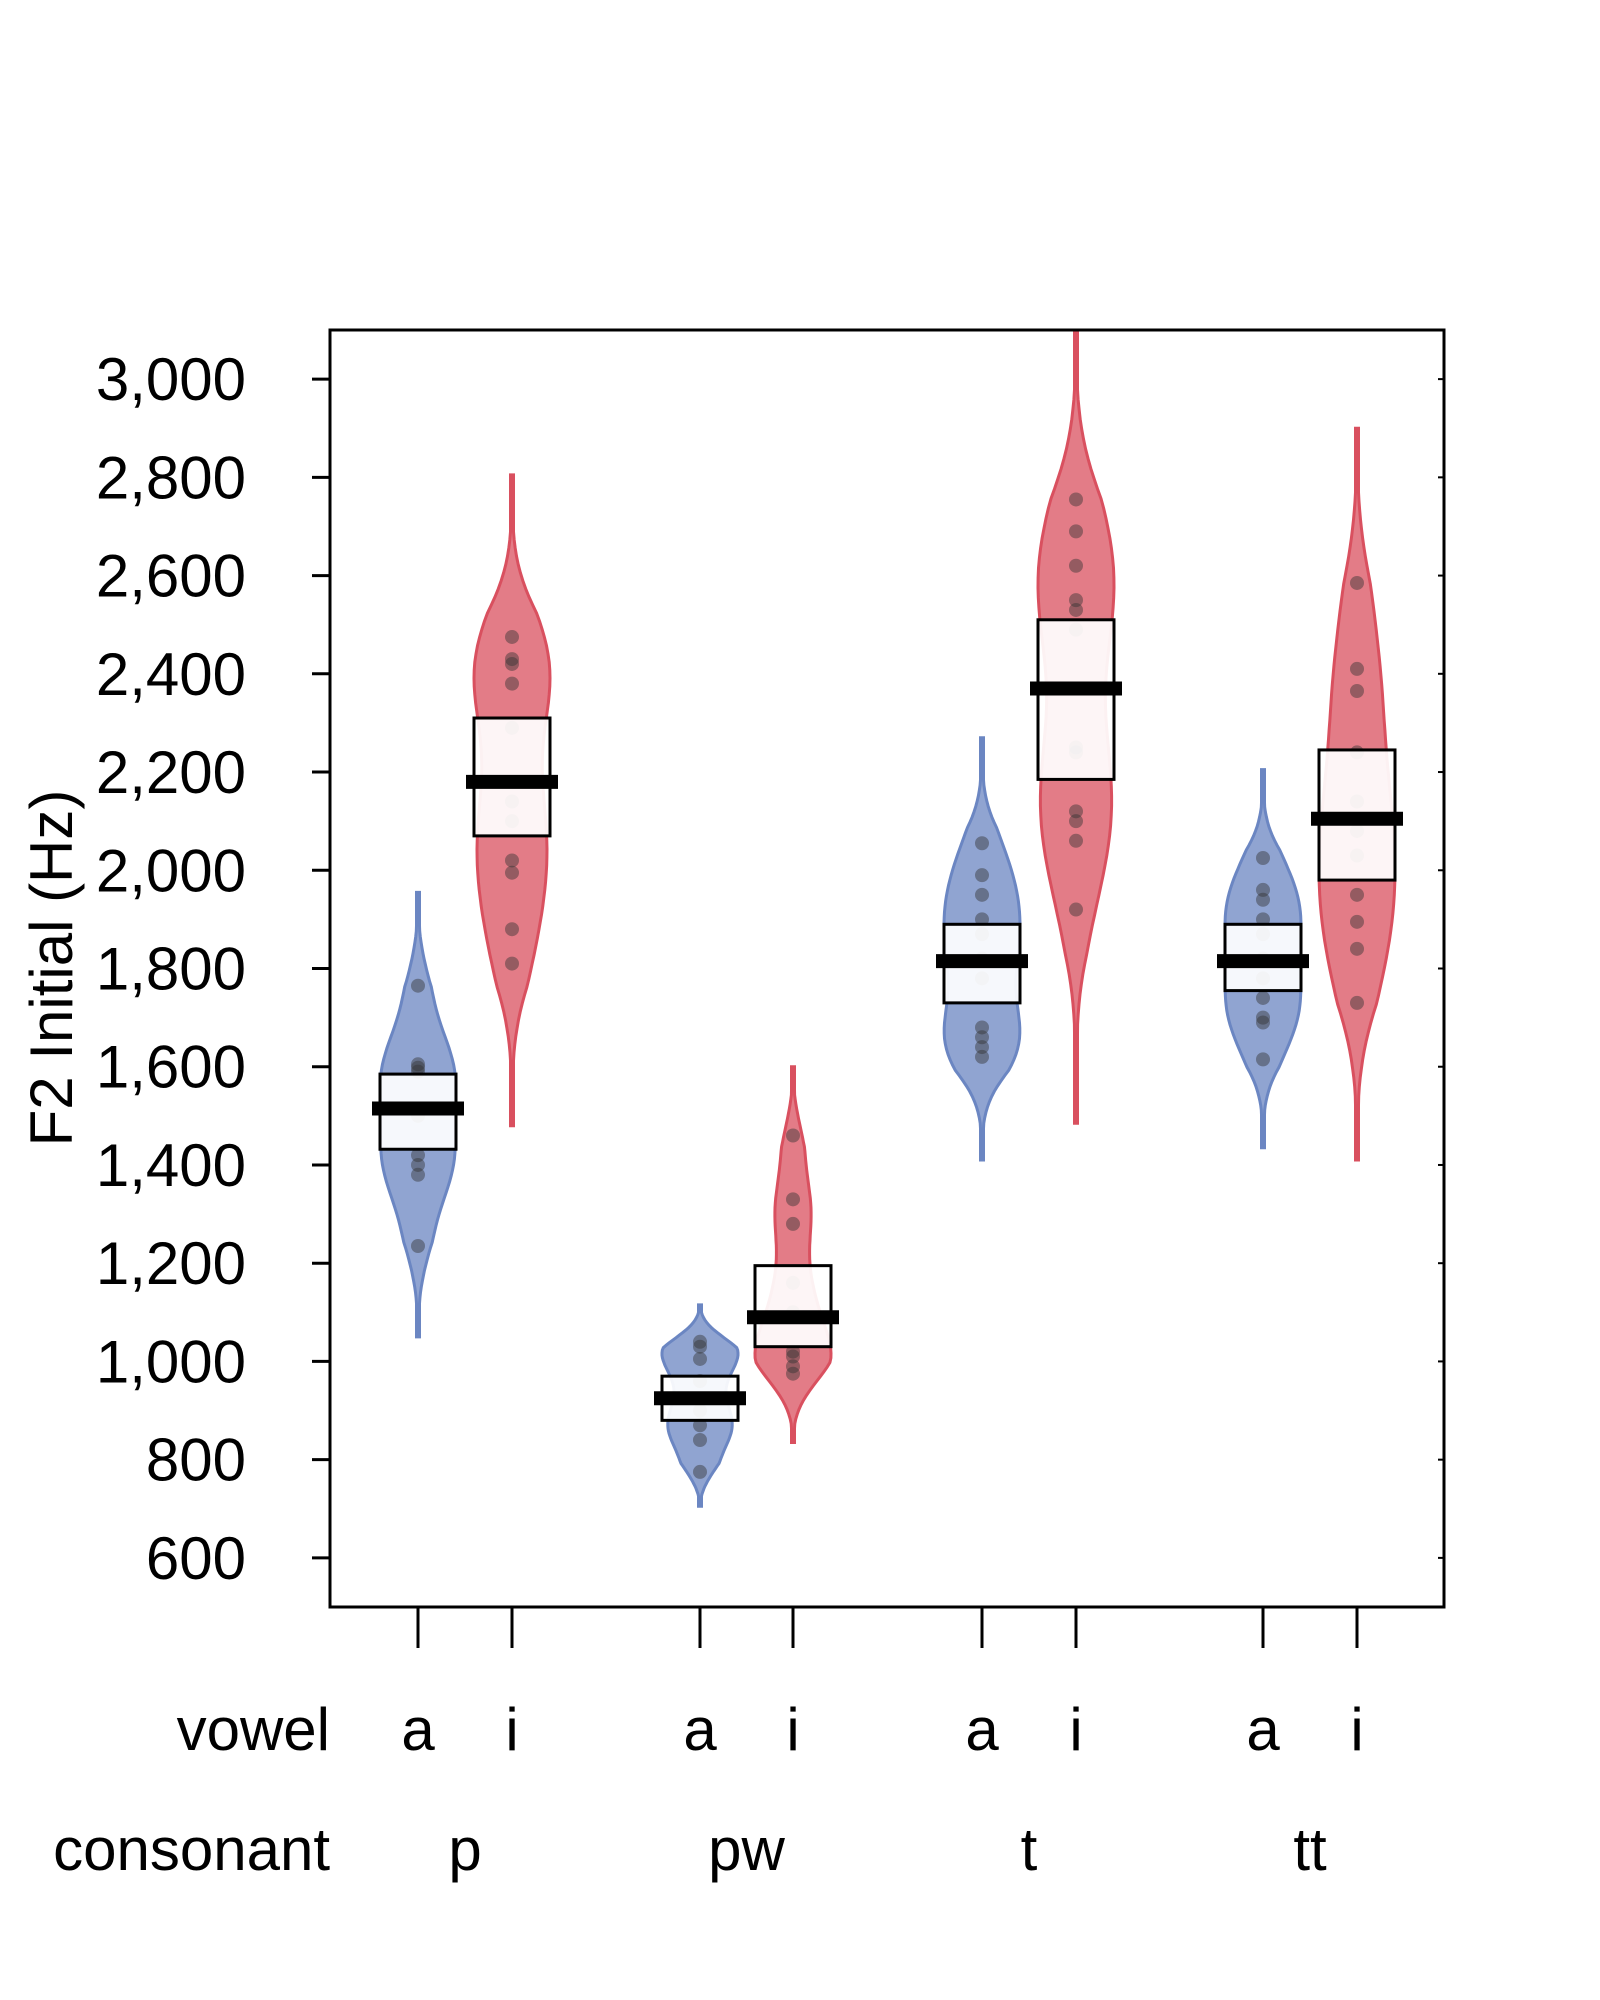 The height and width of the screenshot is (2000, 1600). Describe the element at coordinates (171, 674) in the screenshot. I see `y-tick-label: 2,400` at that location.